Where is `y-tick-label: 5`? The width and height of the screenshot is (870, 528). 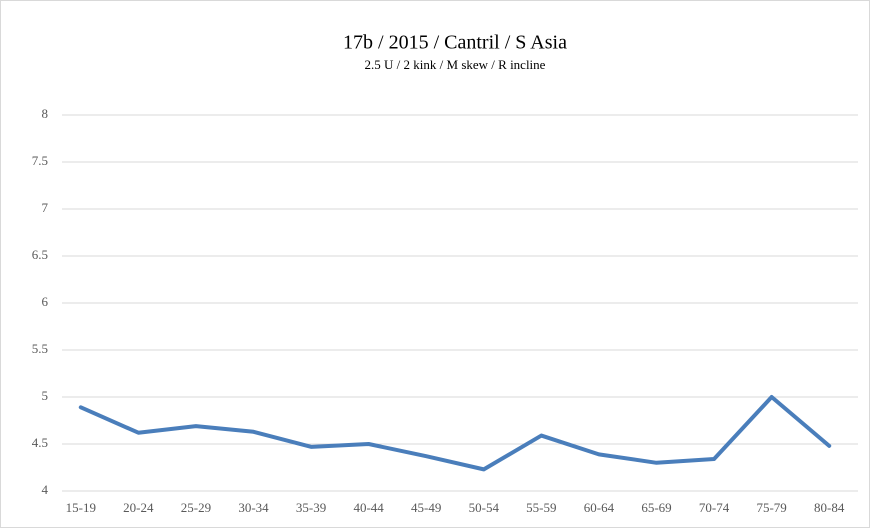 y-tick-label: 5 is located at coordinates (45, 395).